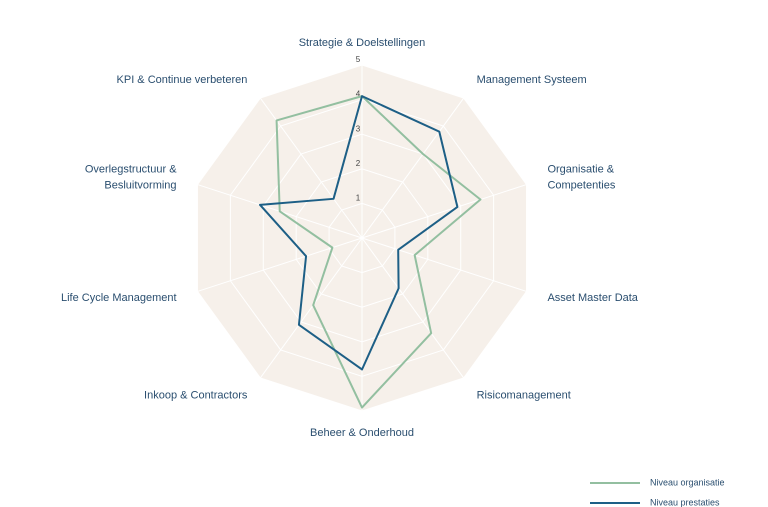  I want to click on category-label: Organisatie &, so click(580, 170).